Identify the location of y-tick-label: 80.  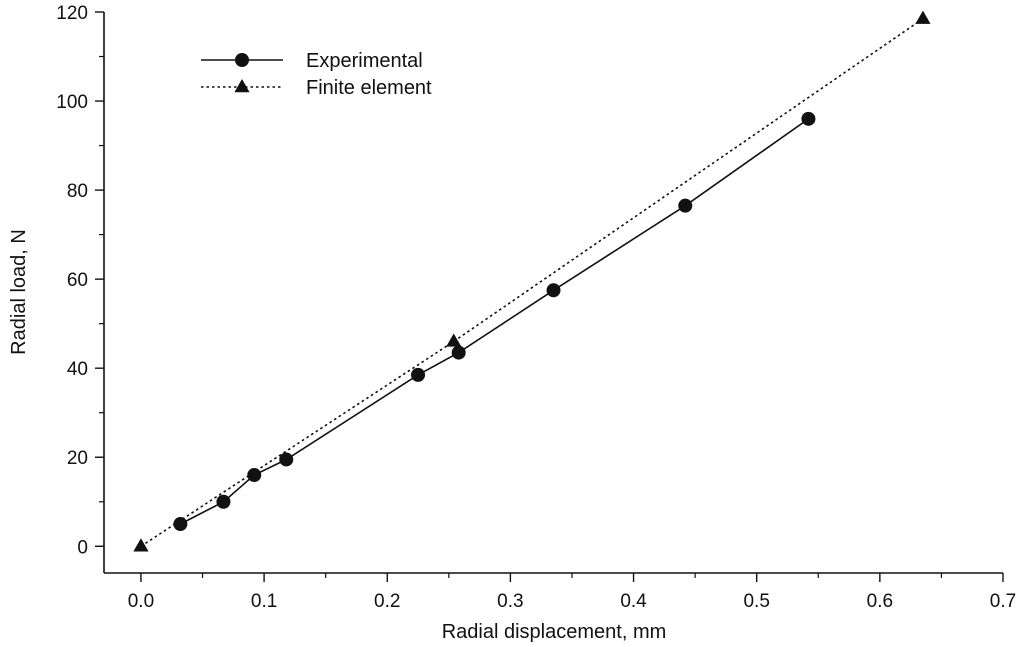
(77, 191).